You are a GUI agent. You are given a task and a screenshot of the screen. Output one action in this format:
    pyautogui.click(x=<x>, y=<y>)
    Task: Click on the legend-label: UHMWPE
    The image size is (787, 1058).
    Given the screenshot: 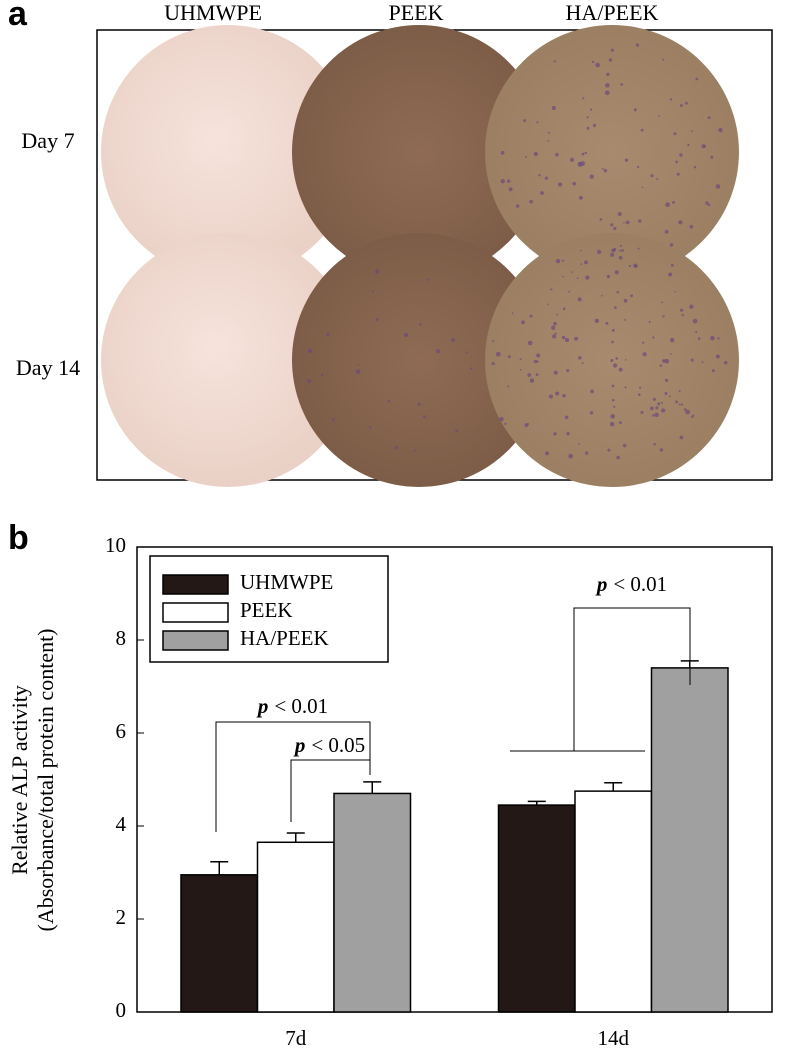 What is the action you would take?
    pyautogui.click(x=286, y=582)
    